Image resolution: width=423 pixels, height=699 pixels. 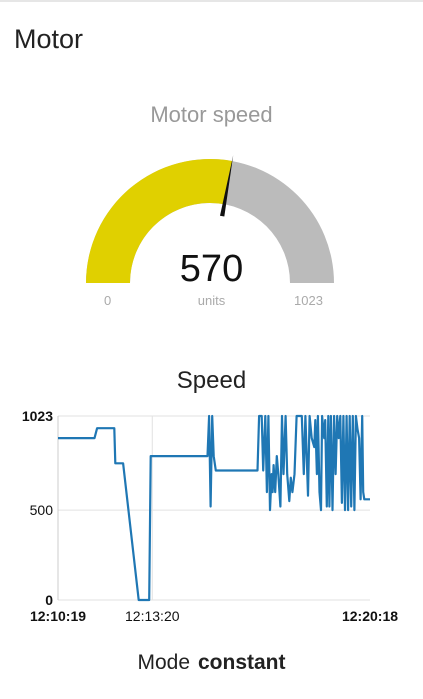 I want to click on gauge-fill, so click(x=159, y=221).